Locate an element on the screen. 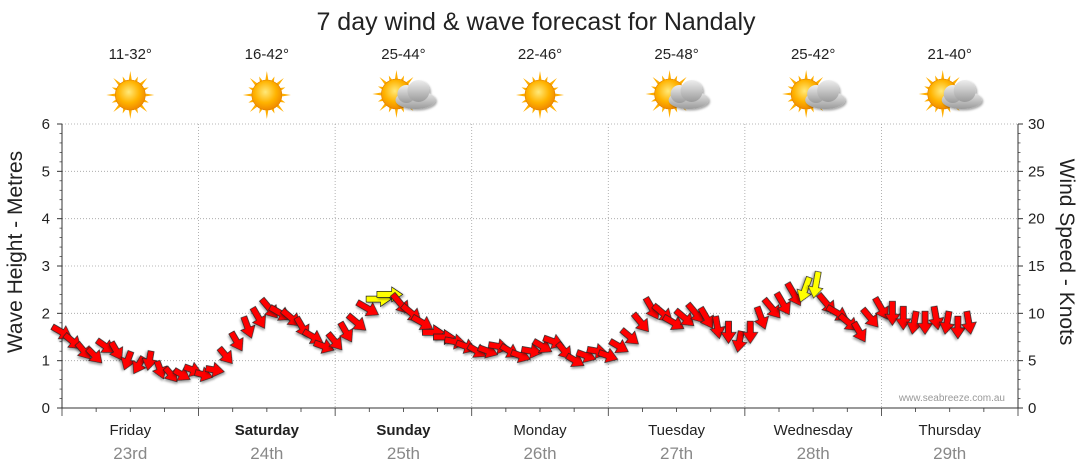  day-name: Saturday is located at coordinates (267, 430).